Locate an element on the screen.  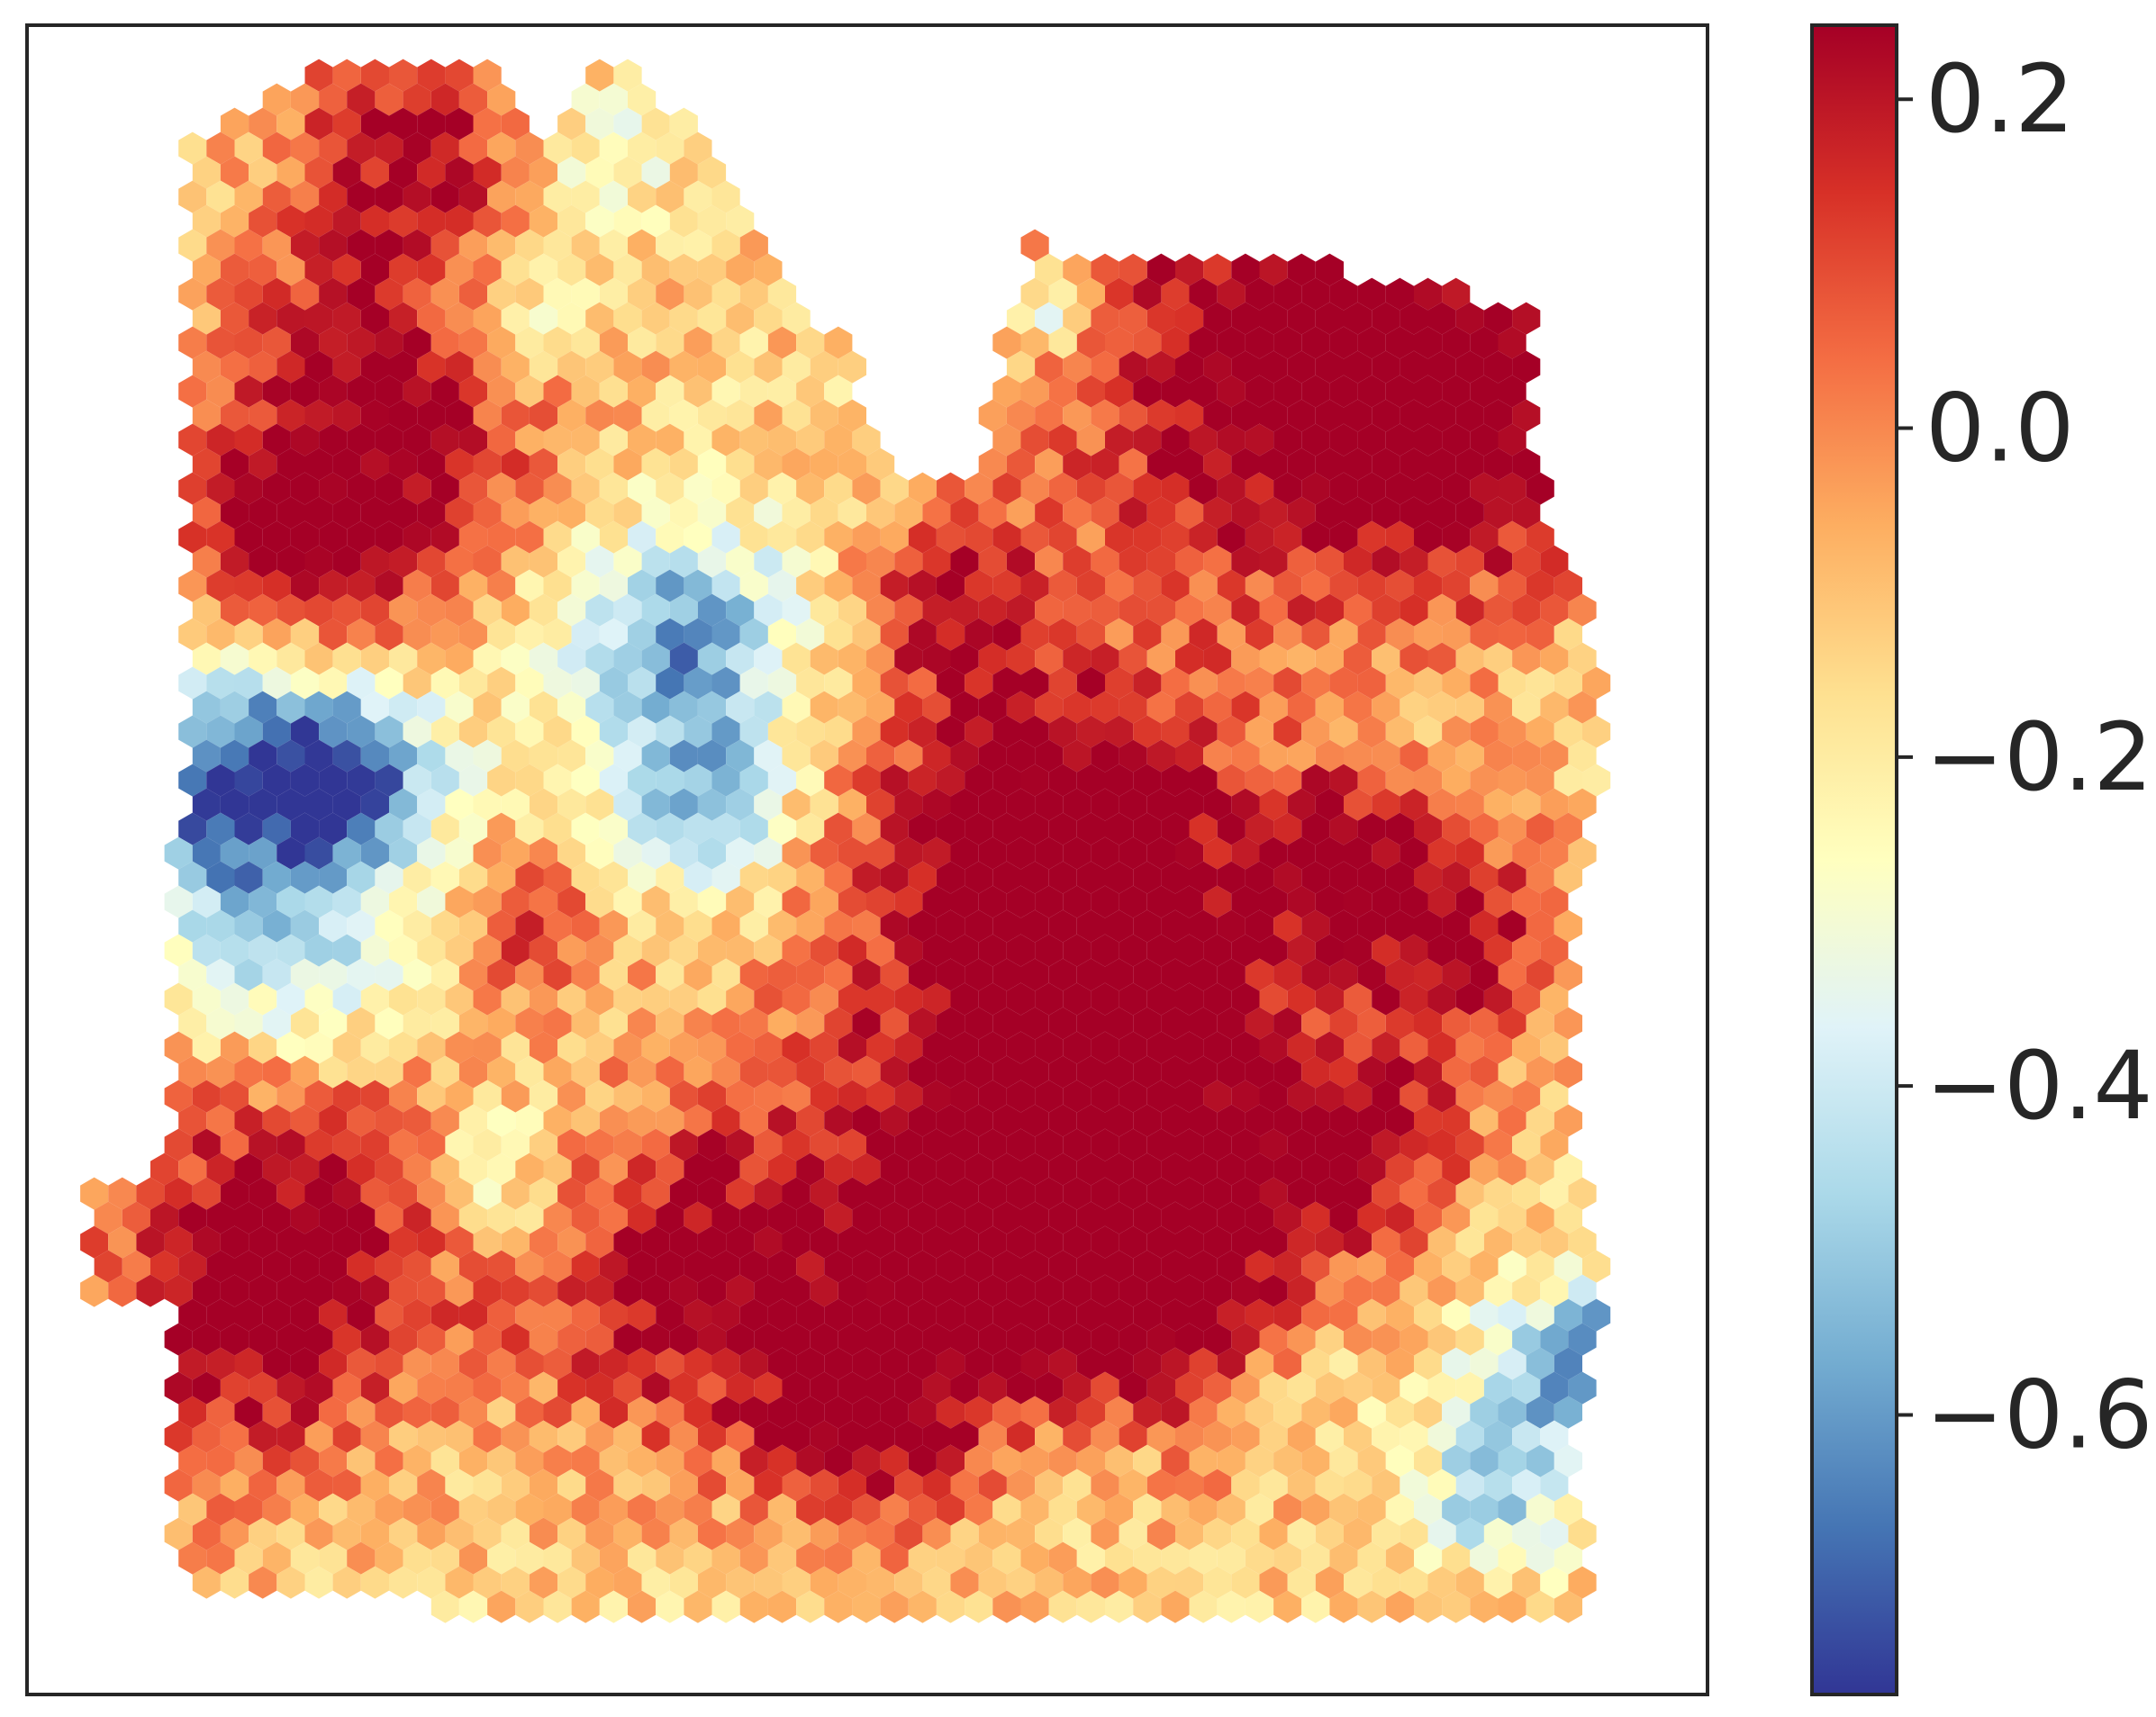
colorbar-fill is located at coordinates (1854, 859).